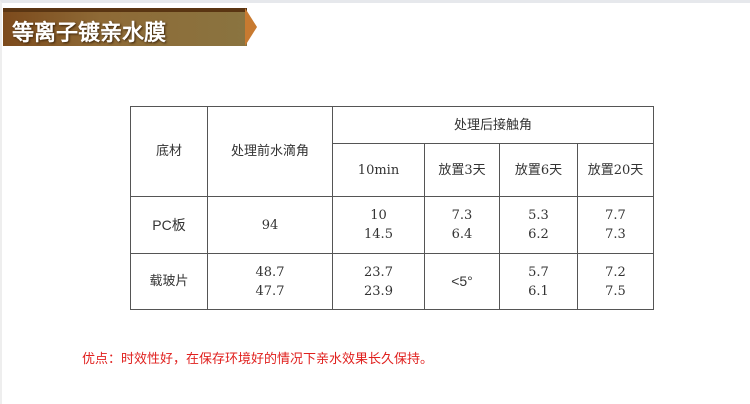  Describe the element at coordinates (378, 215) in the screenshot. I see `value: 10` at that location.